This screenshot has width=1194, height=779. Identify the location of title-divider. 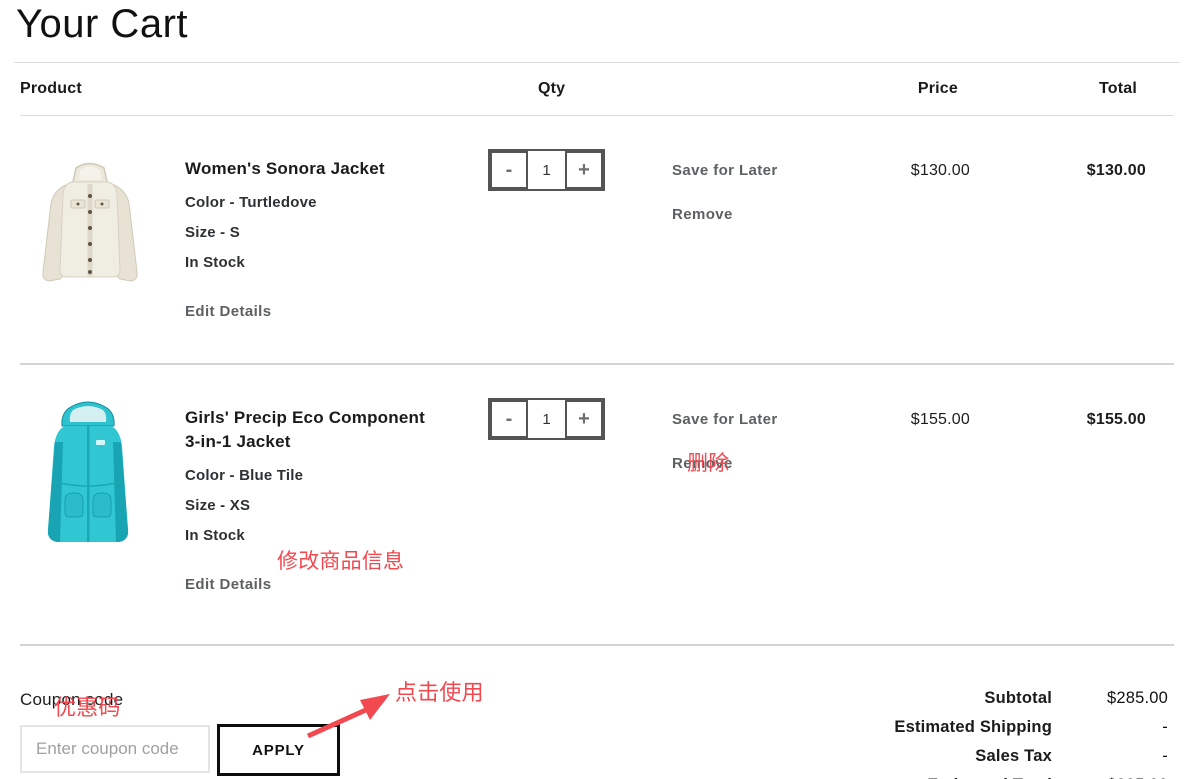
(597, 62).